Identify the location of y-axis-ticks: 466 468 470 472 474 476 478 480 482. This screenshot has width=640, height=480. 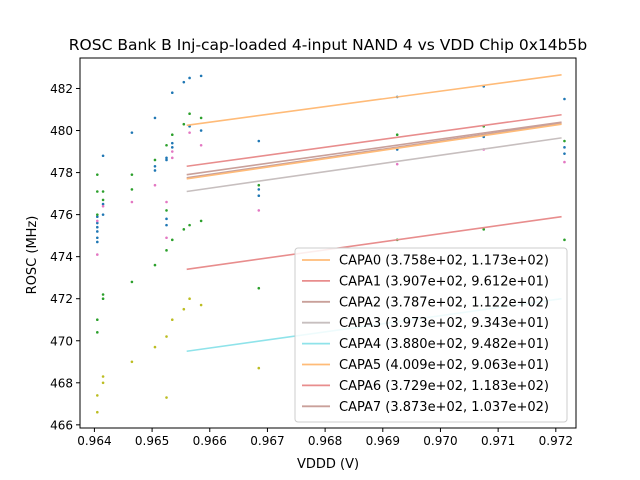
(65, 257).